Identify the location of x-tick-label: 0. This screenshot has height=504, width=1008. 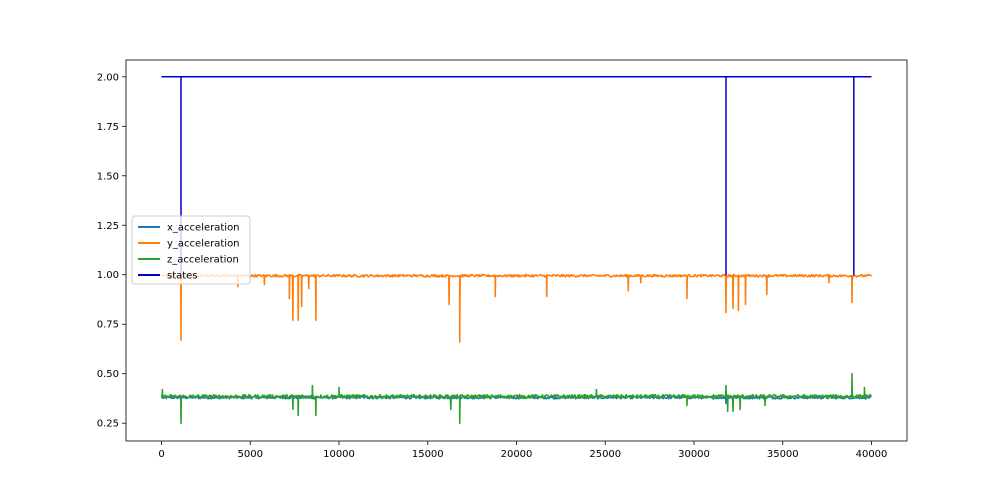
(161, 454).